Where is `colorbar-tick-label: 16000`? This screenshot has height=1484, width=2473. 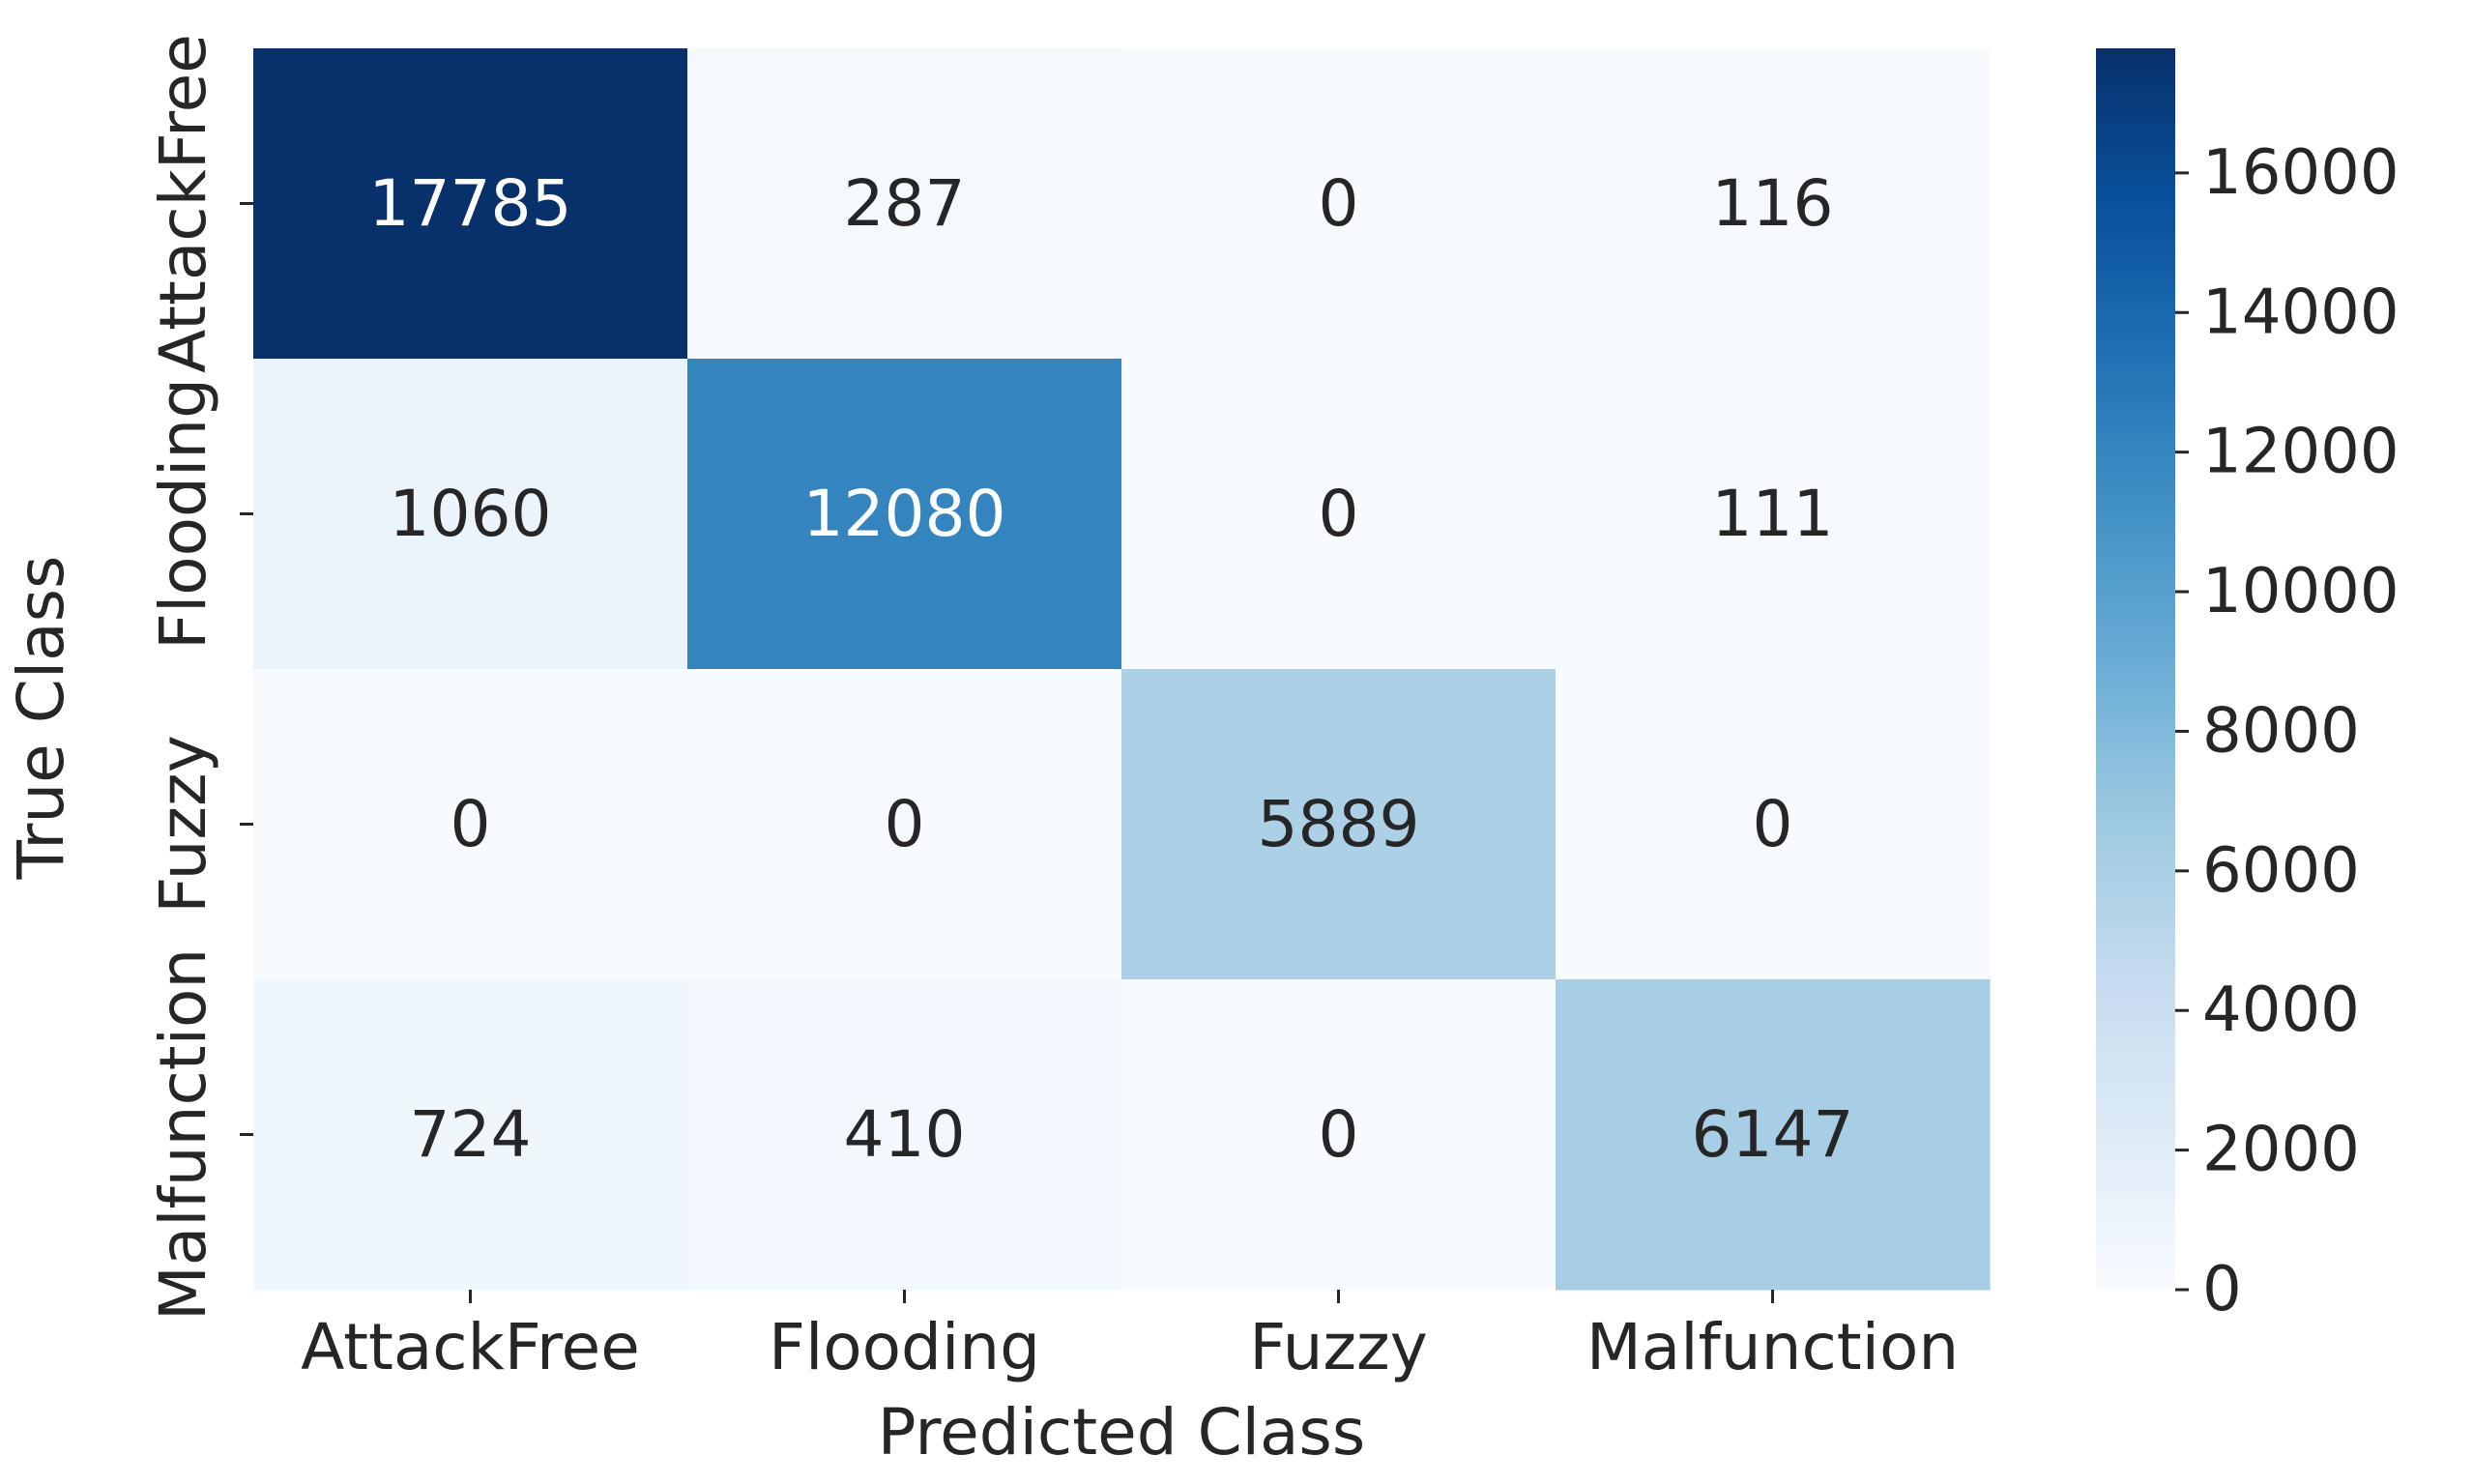 colorbar-tick-label: 16000 is located at coordinates (2301, 173).